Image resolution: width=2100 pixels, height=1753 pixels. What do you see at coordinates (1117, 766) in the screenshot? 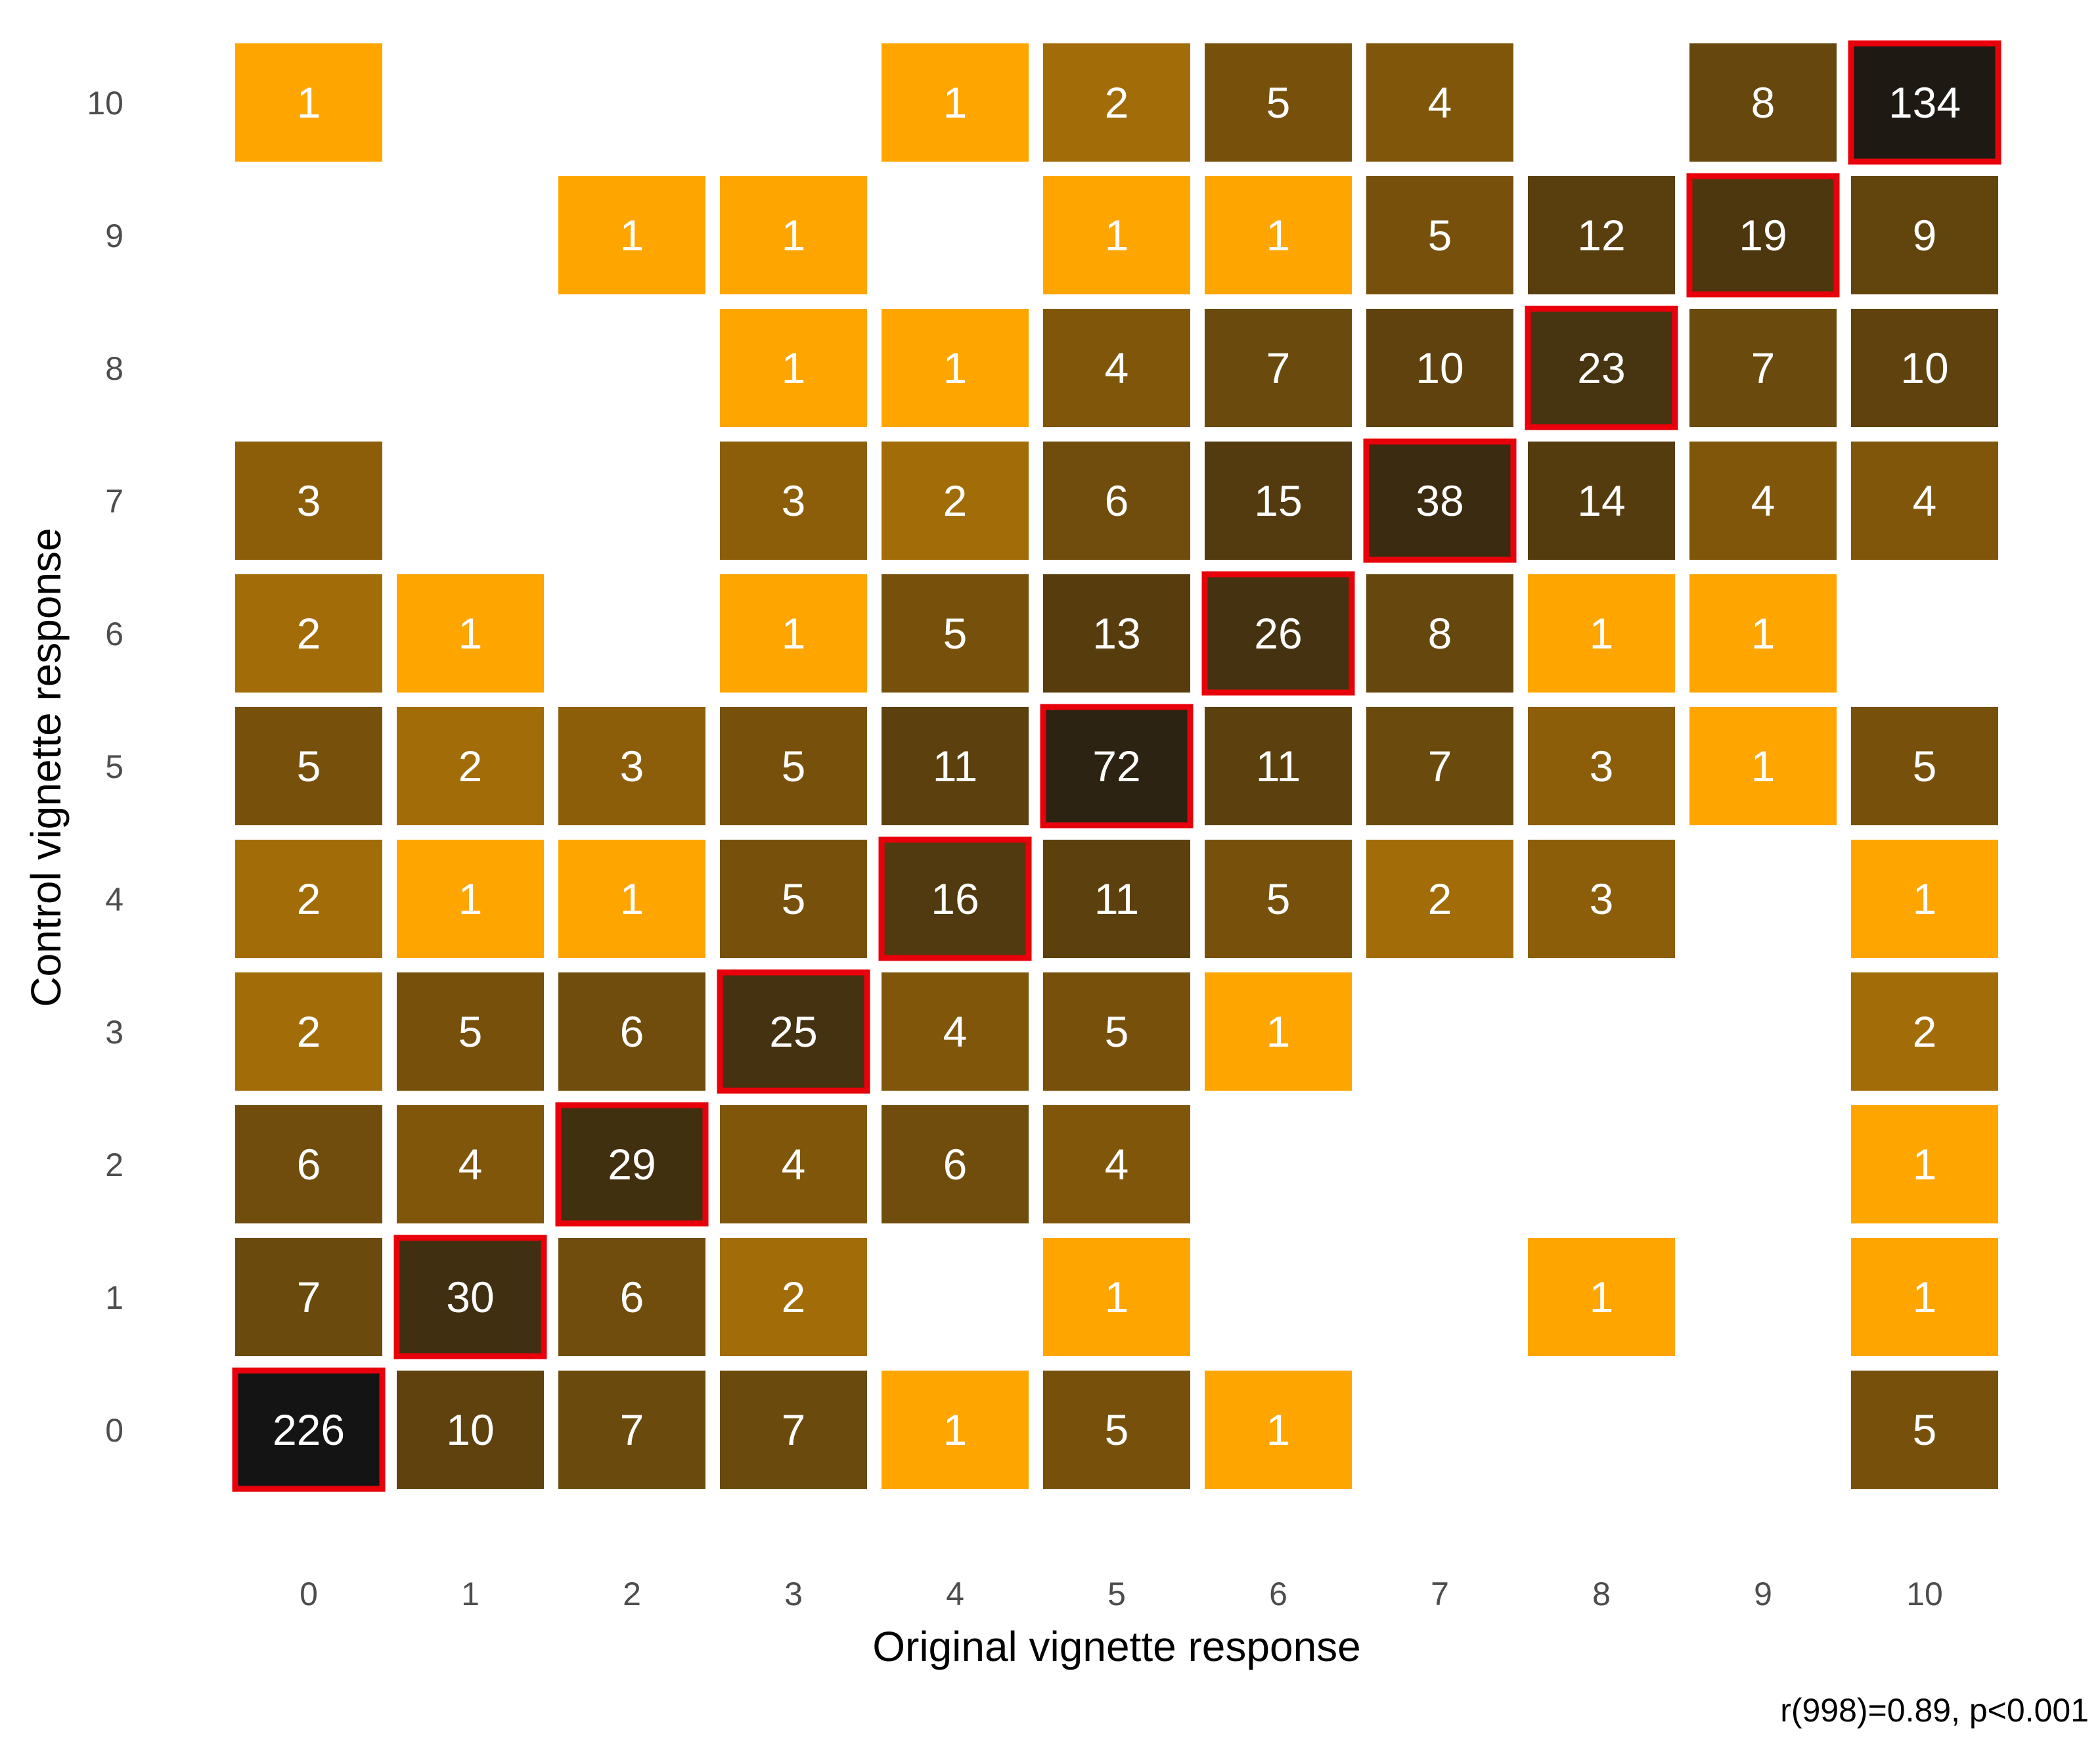
I see `heatmap-cell: 72` at bounding box center [1117, 766].